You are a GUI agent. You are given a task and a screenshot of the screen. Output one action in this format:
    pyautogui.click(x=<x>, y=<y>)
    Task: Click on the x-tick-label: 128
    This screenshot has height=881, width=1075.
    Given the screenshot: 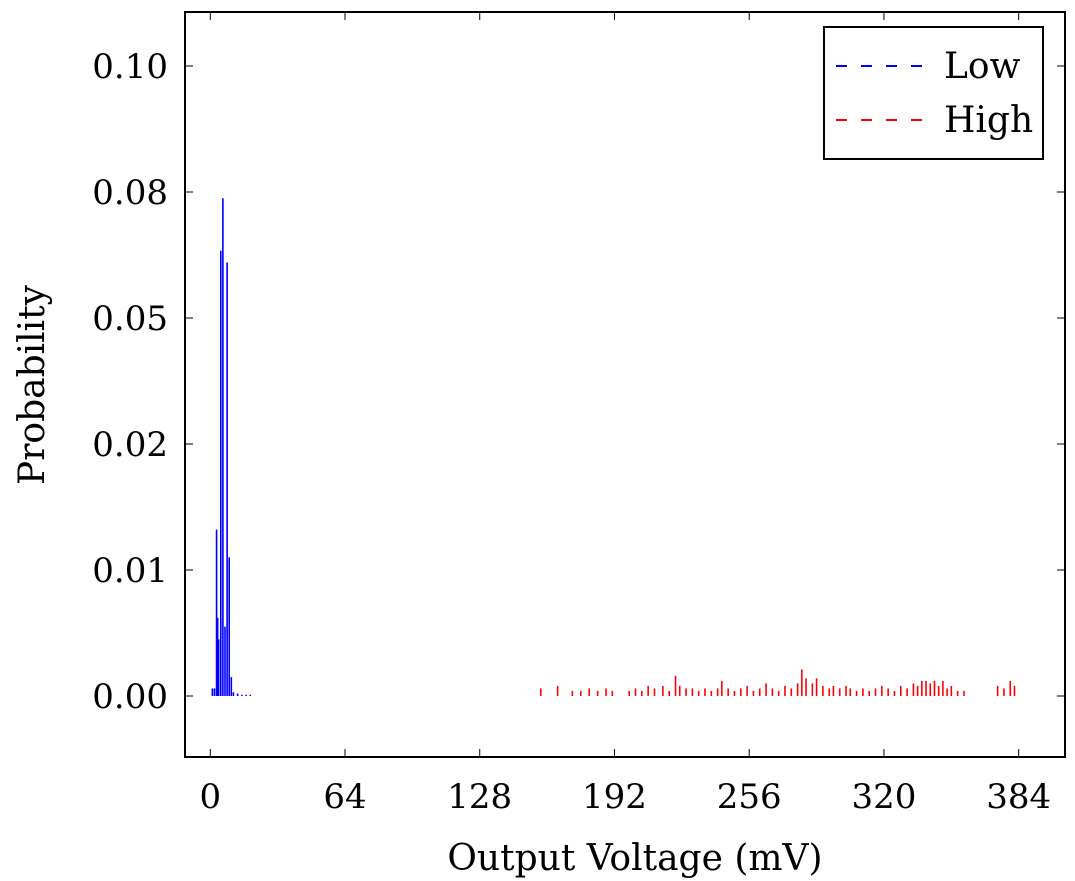 What is the action you would take?
    pyautogui.click(x=479, y=797)
    